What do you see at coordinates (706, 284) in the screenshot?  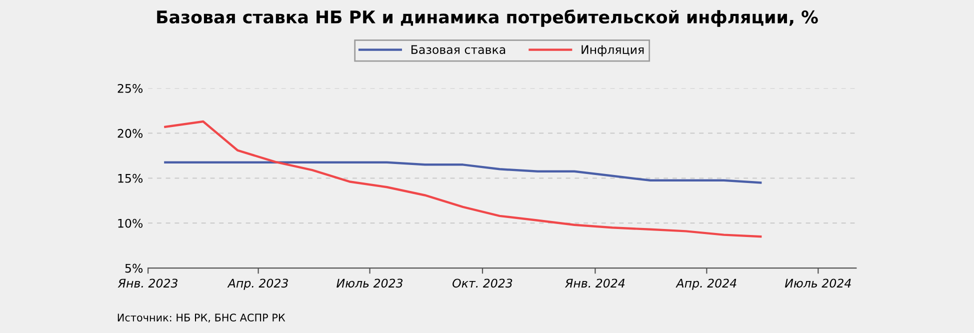 I see `x-tick-label: Апр. 2024` at bounding box center [706, 284].